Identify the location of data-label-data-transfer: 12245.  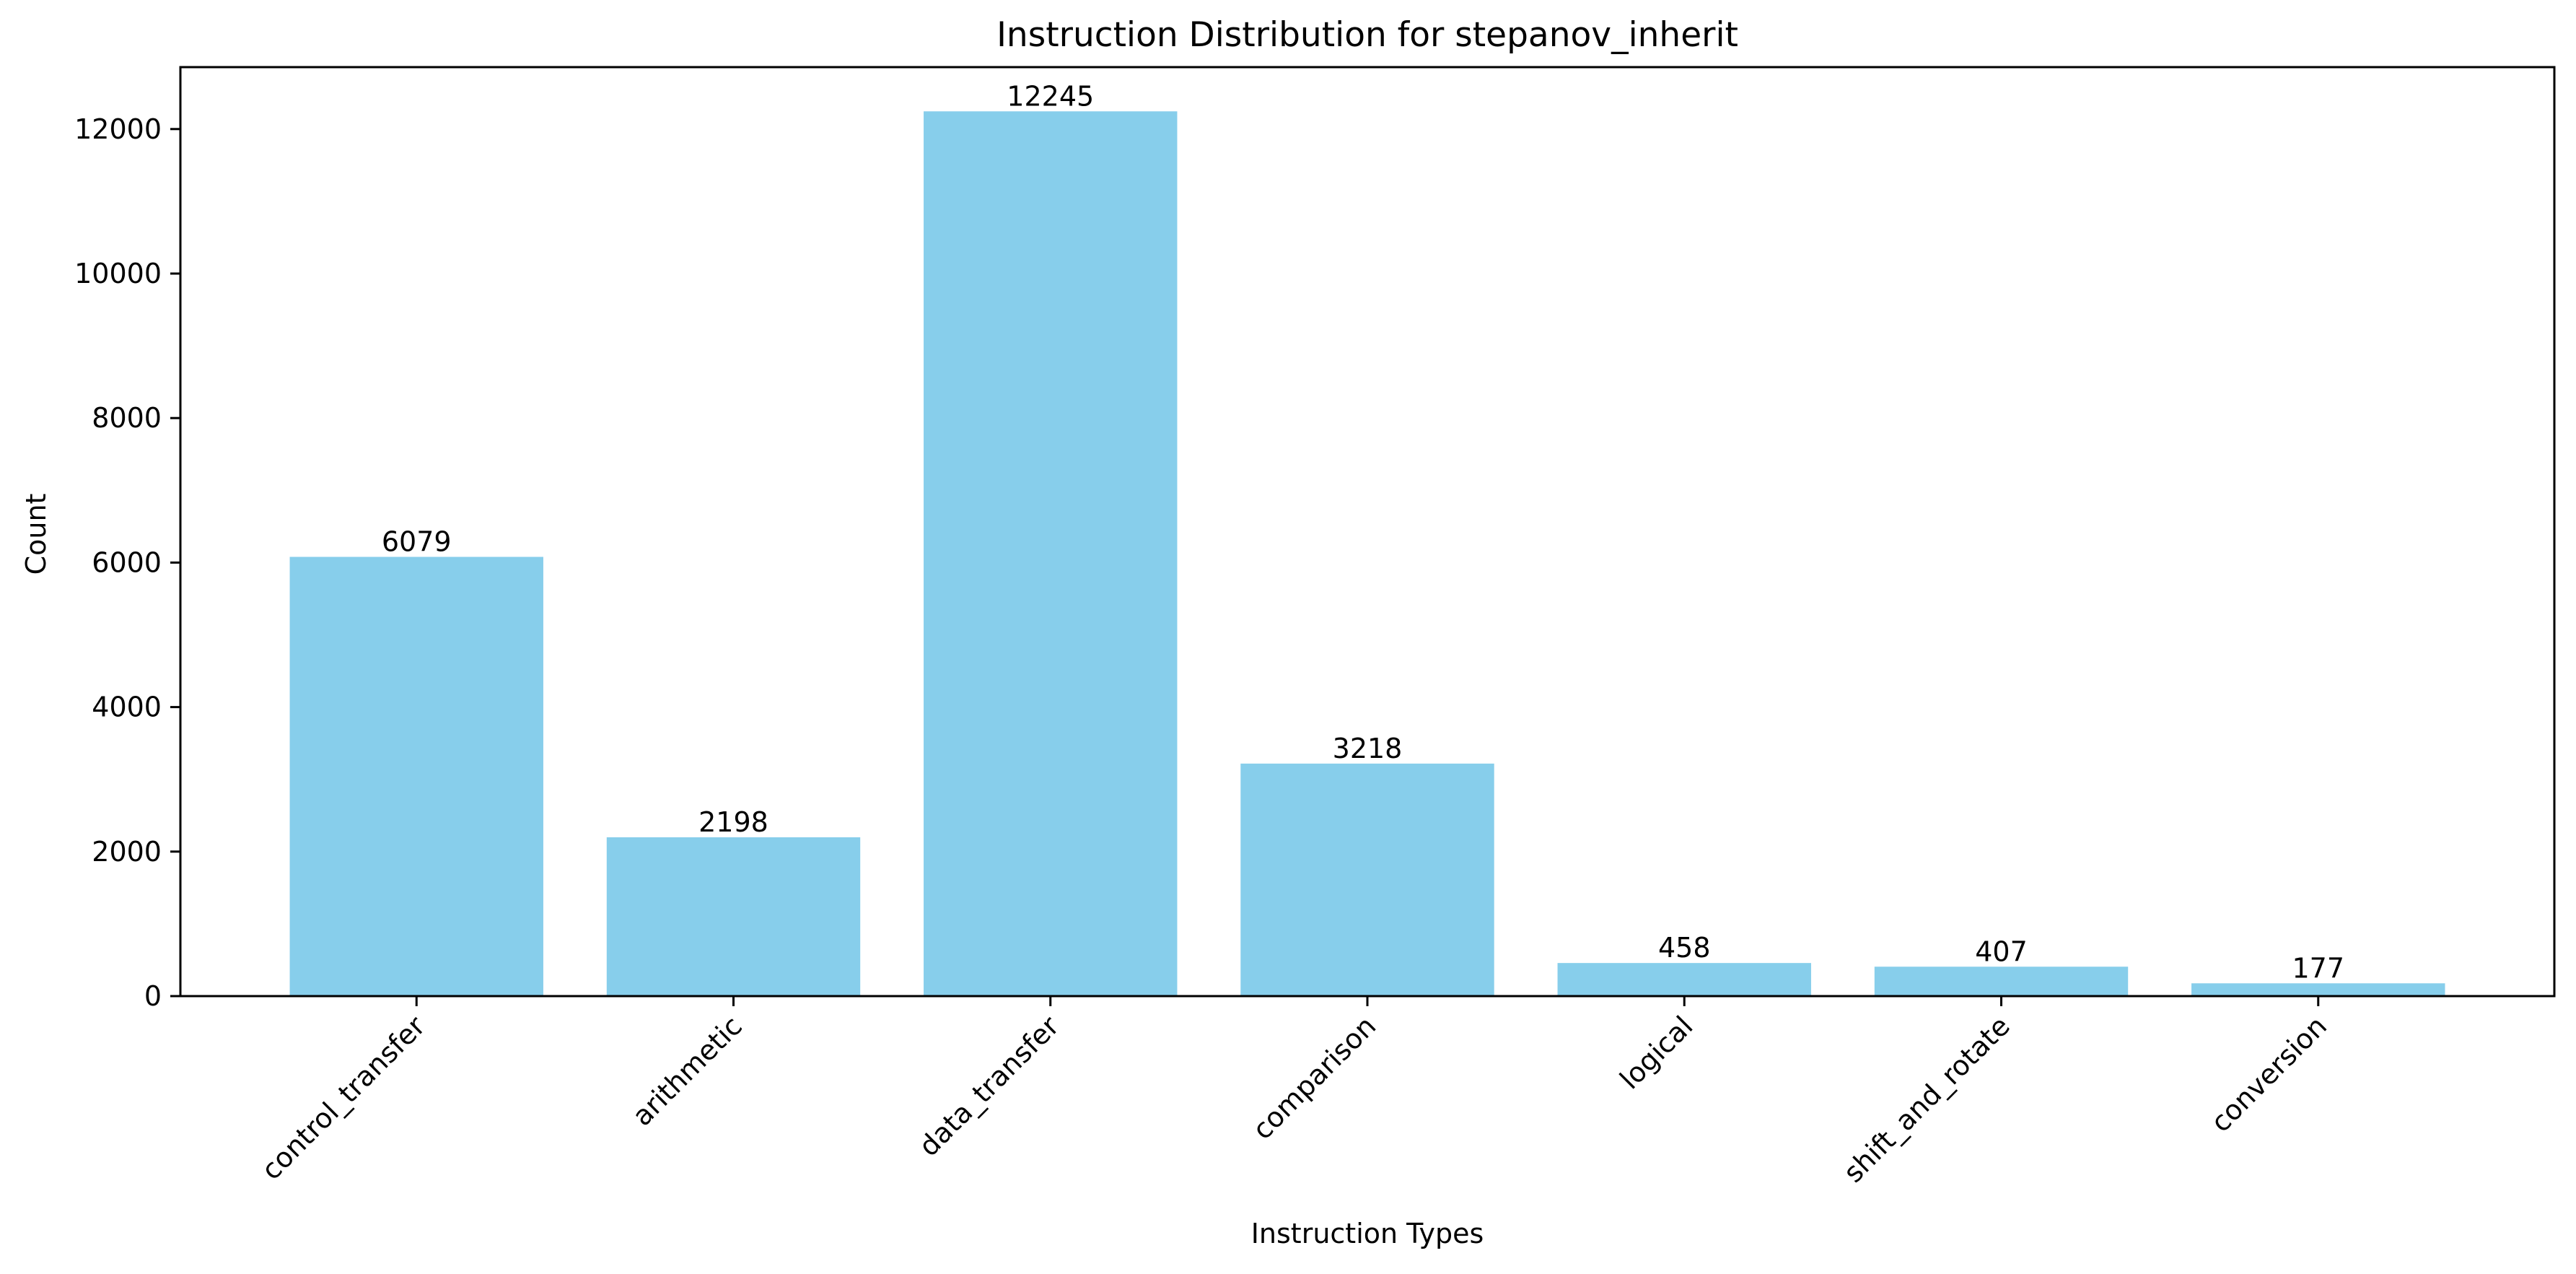
(1050, 96).